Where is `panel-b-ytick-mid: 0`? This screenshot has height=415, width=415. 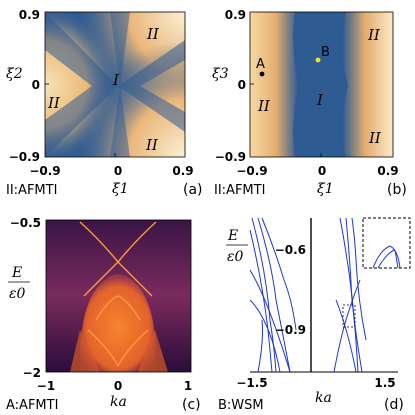 panel-b-ytick-mid: 0 is located at coordinates (242, 85).